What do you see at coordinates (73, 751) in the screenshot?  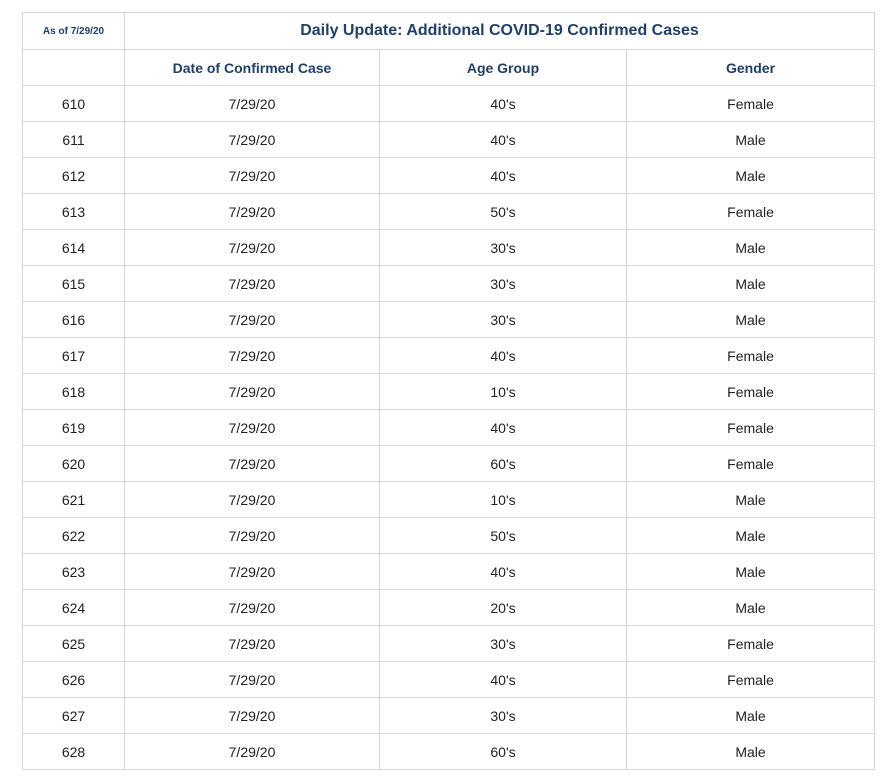 I see `case-number: 628` at bounding box center [73, 751].